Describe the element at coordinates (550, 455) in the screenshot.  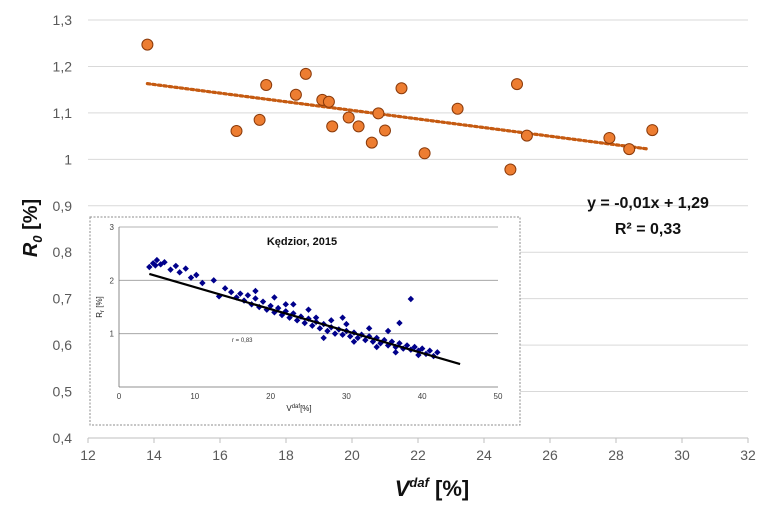
I see `main-x-tick-label: 26` at that location.